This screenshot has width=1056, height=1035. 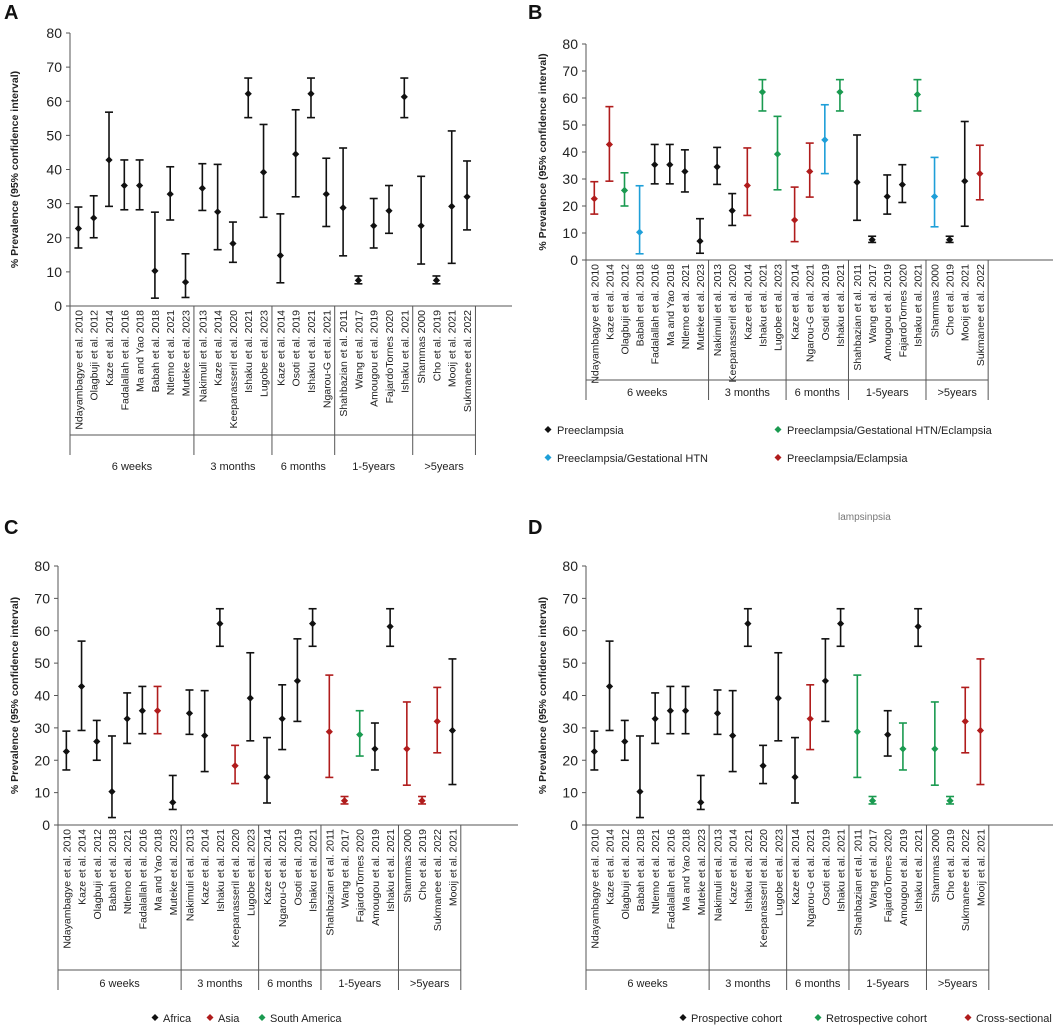 I want to click on y-tick-label: 0, so click(x=58, y=306).